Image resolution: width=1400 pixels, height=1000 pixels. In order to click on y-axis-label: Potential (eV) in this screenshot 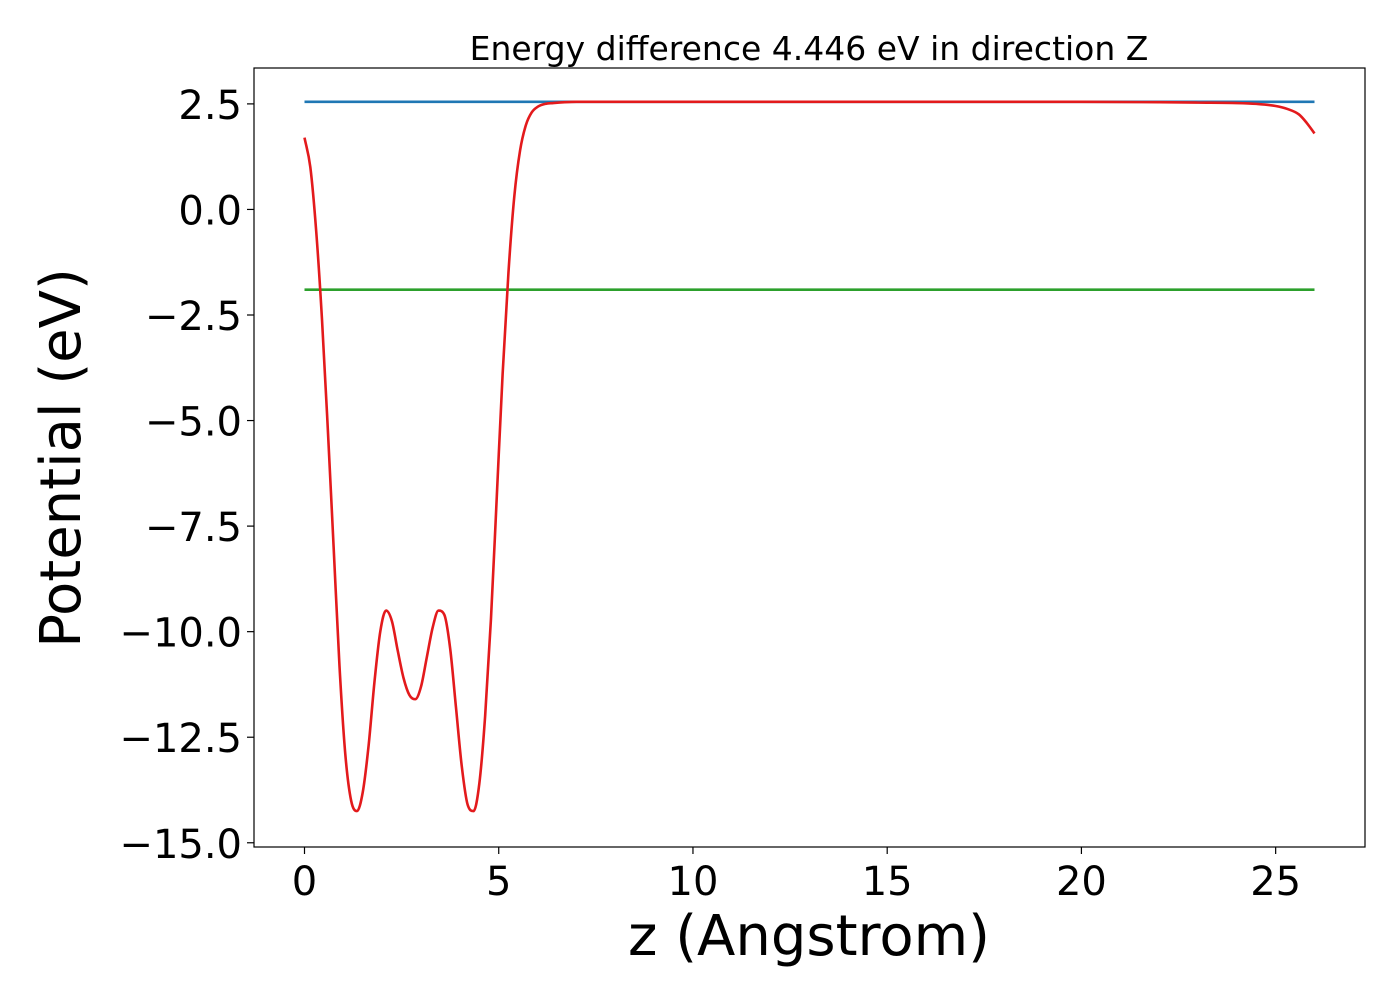, I will do `click(61, 458)`.